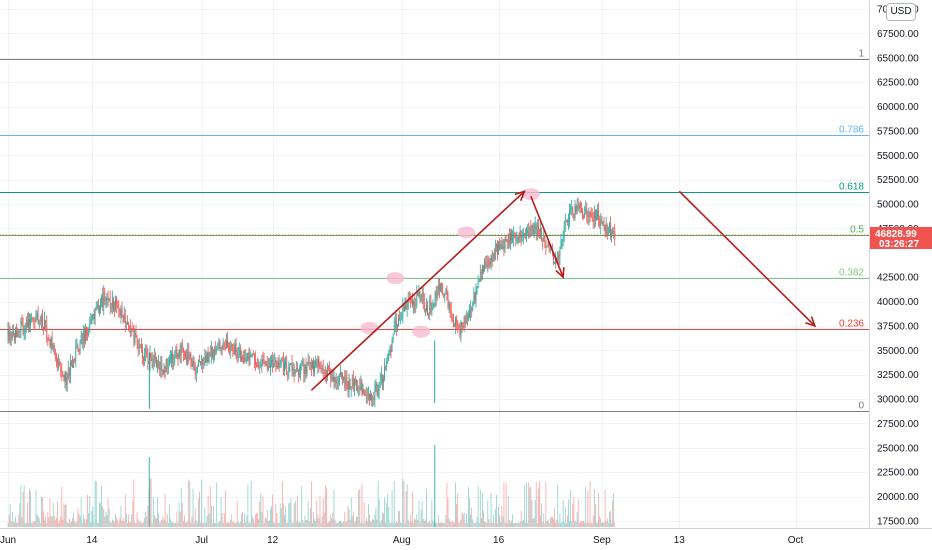 This screenshot has width=932, height=550. I want to click on time-axis: Jun 14 Jul 12 Aug 16 Sep 13 Oct, so click(402, 540).